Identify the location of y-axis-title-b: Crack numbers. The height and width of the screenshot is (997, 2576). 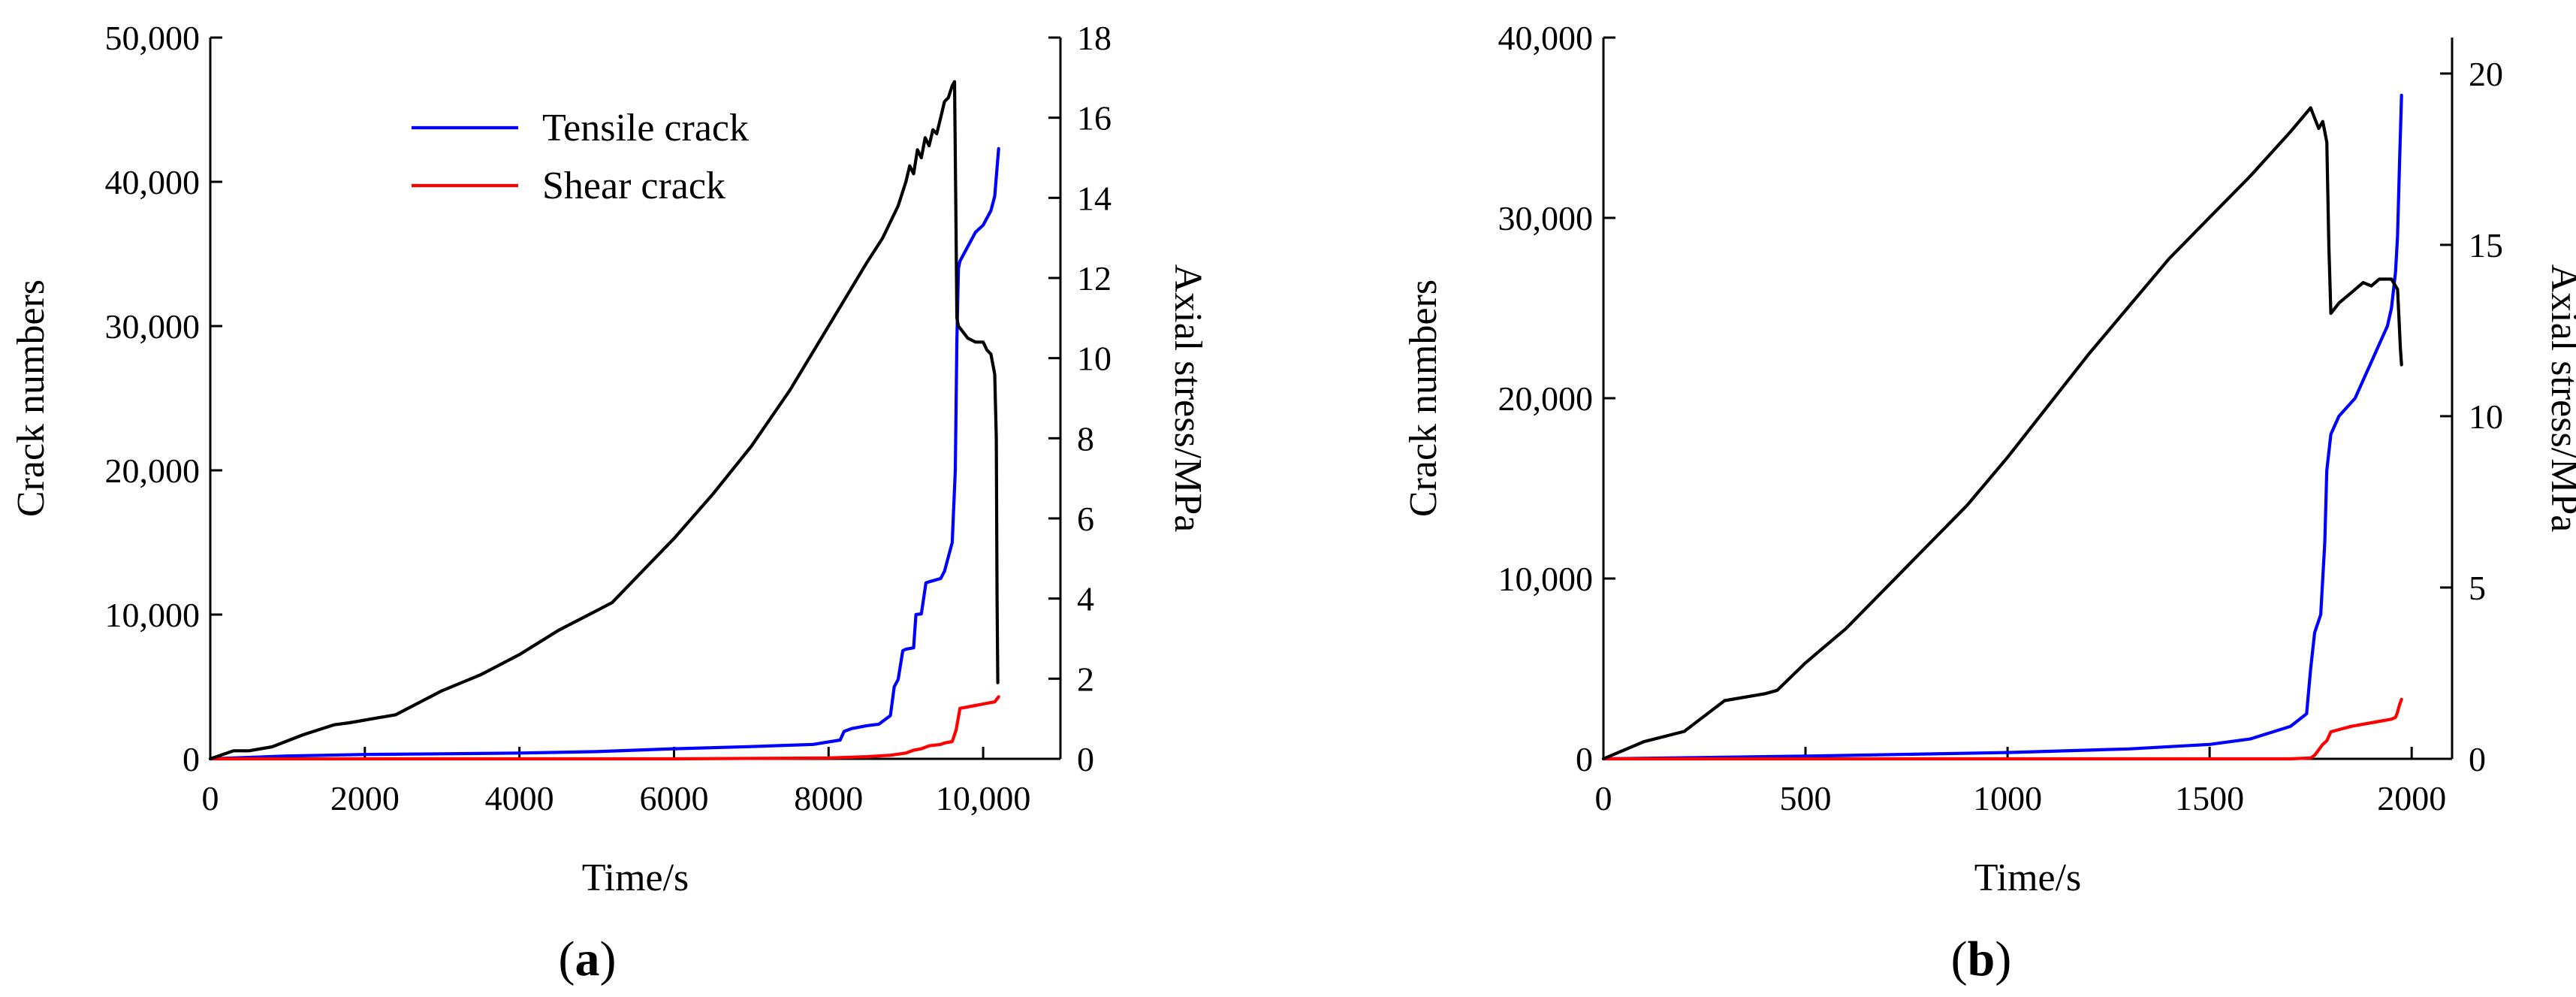
(1423, 398).